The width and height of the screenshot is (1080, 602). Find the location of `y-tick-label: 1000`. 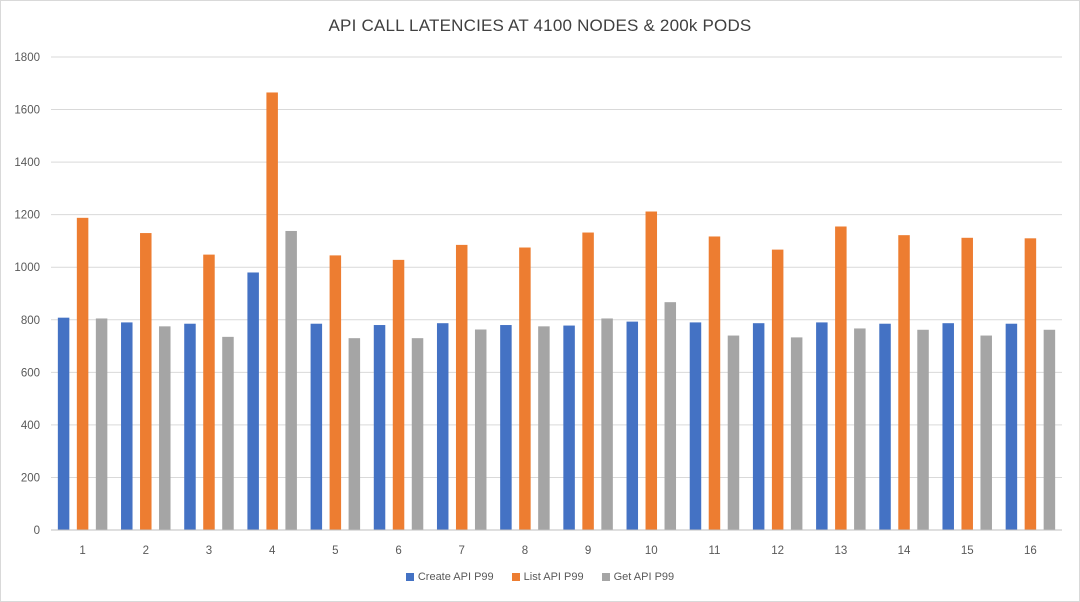

y-tick-label: 1000 is located at coordinates (27, 268).